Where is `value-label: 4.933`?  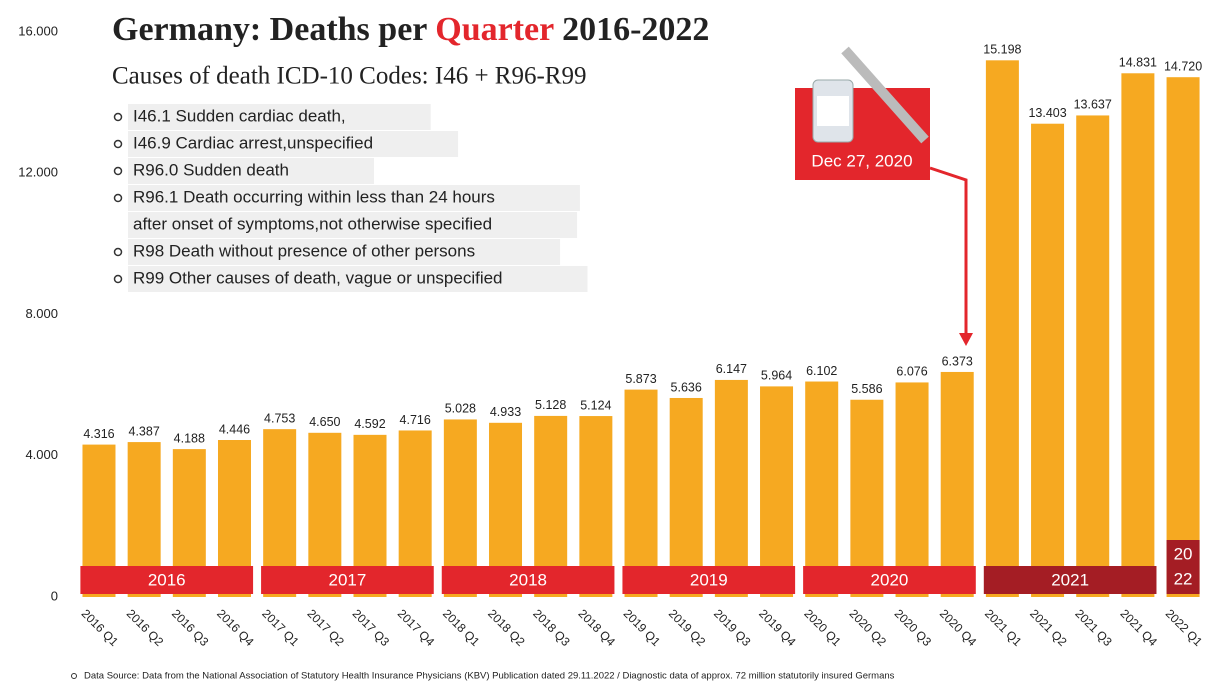 value-label: 4.933 is located at coordinates (505, 412).